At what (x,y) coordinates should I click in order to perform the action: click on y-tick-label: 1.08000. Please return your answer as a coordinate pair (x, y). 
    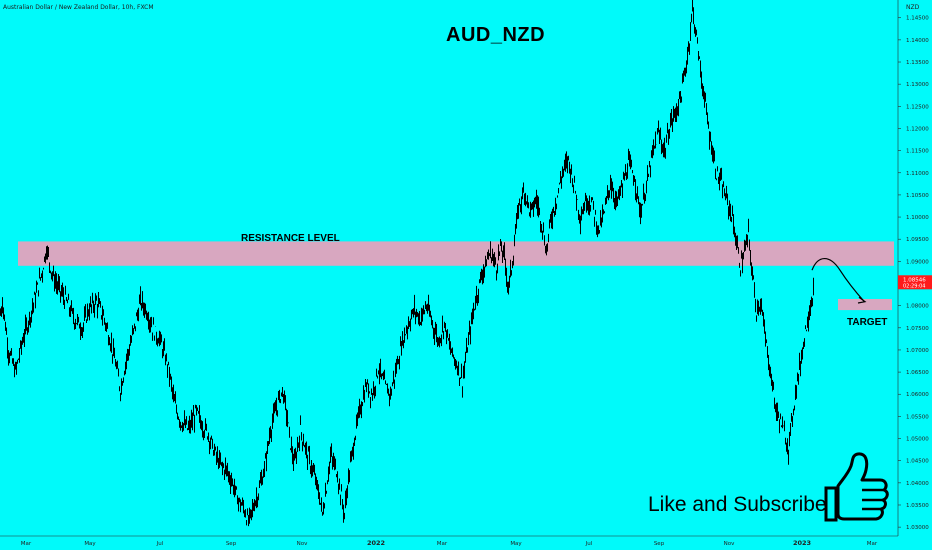
    Looking at the image, I should click on (917, 307).